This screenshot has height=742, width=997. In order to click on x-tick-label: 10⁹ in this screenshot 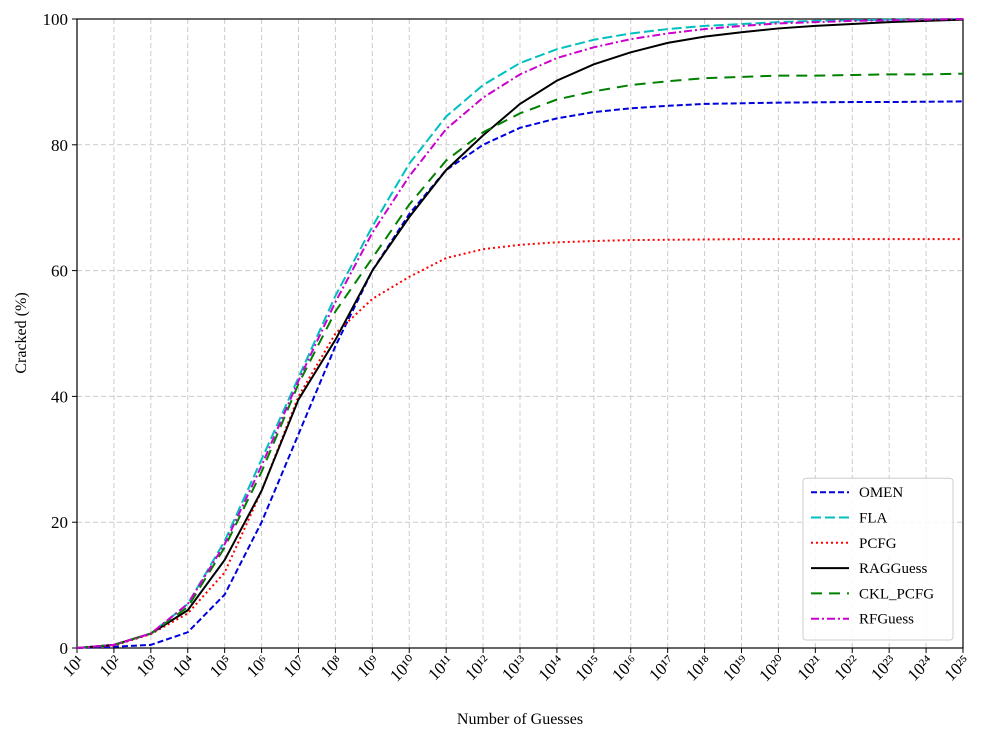, I will do `click(369, 666)`.